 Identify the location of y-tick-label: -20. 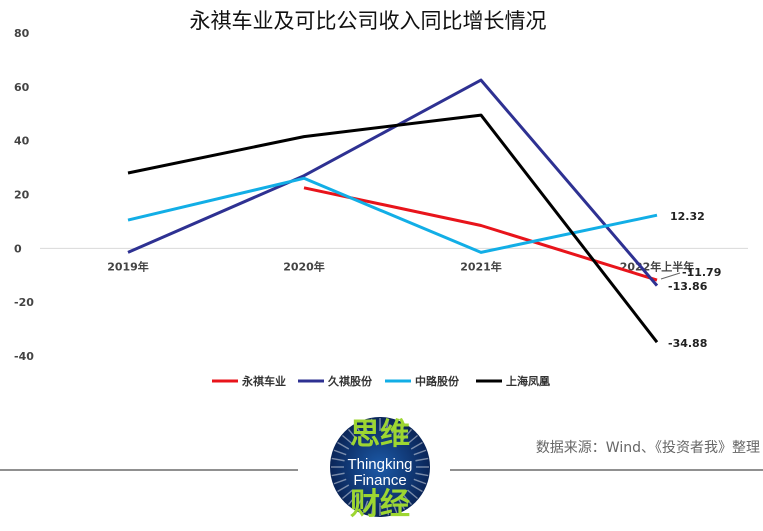
(24, 302).